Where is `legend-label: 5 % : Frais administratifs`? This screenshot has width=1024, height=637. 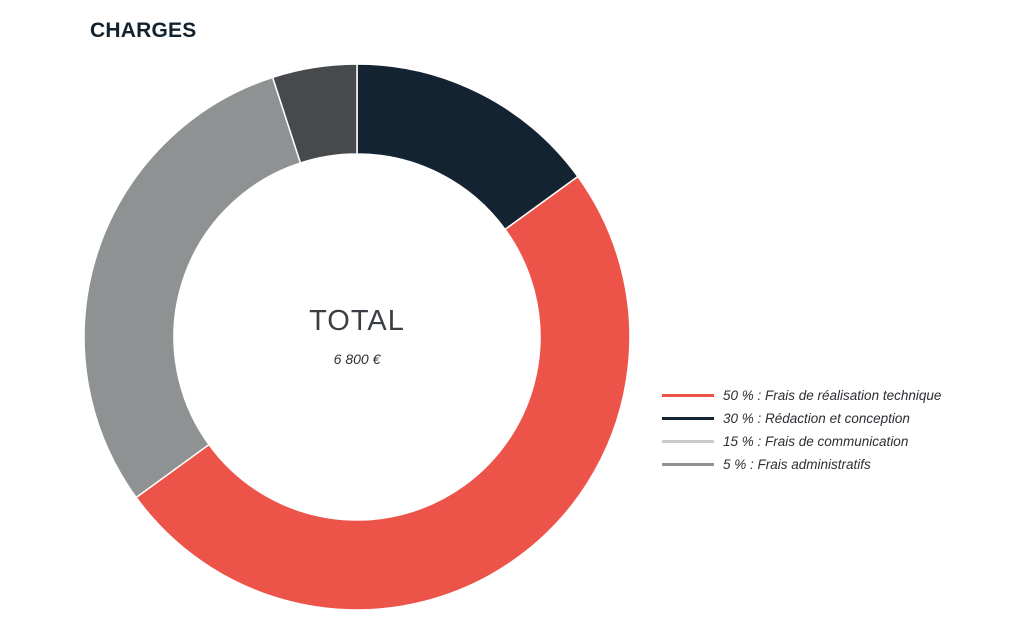 legend-label: 5 % : Frais administratifs is located at coordinates (797, 464).